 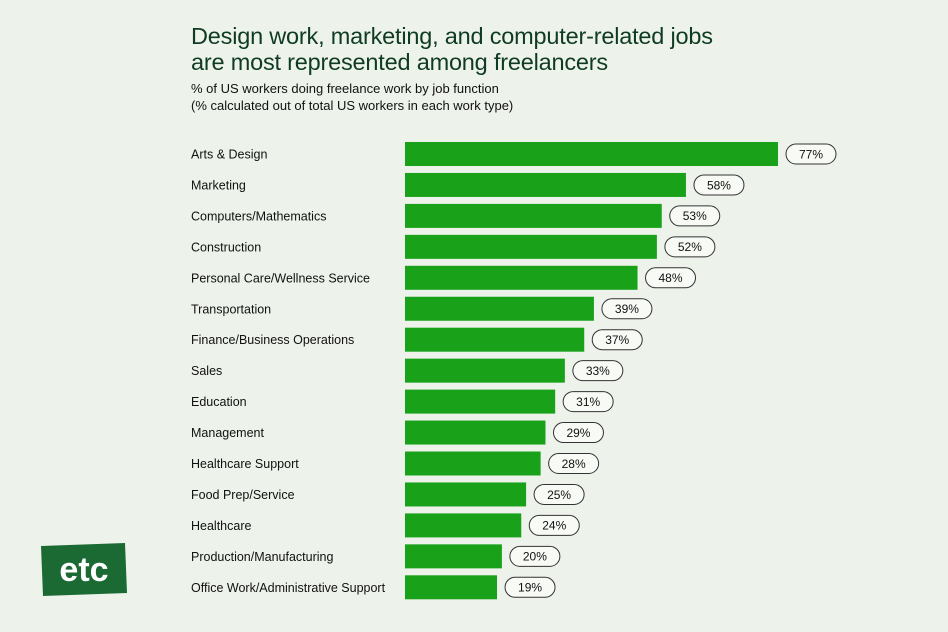 I want to click on category-label: Arts & Design, so click(x=229, y=155).